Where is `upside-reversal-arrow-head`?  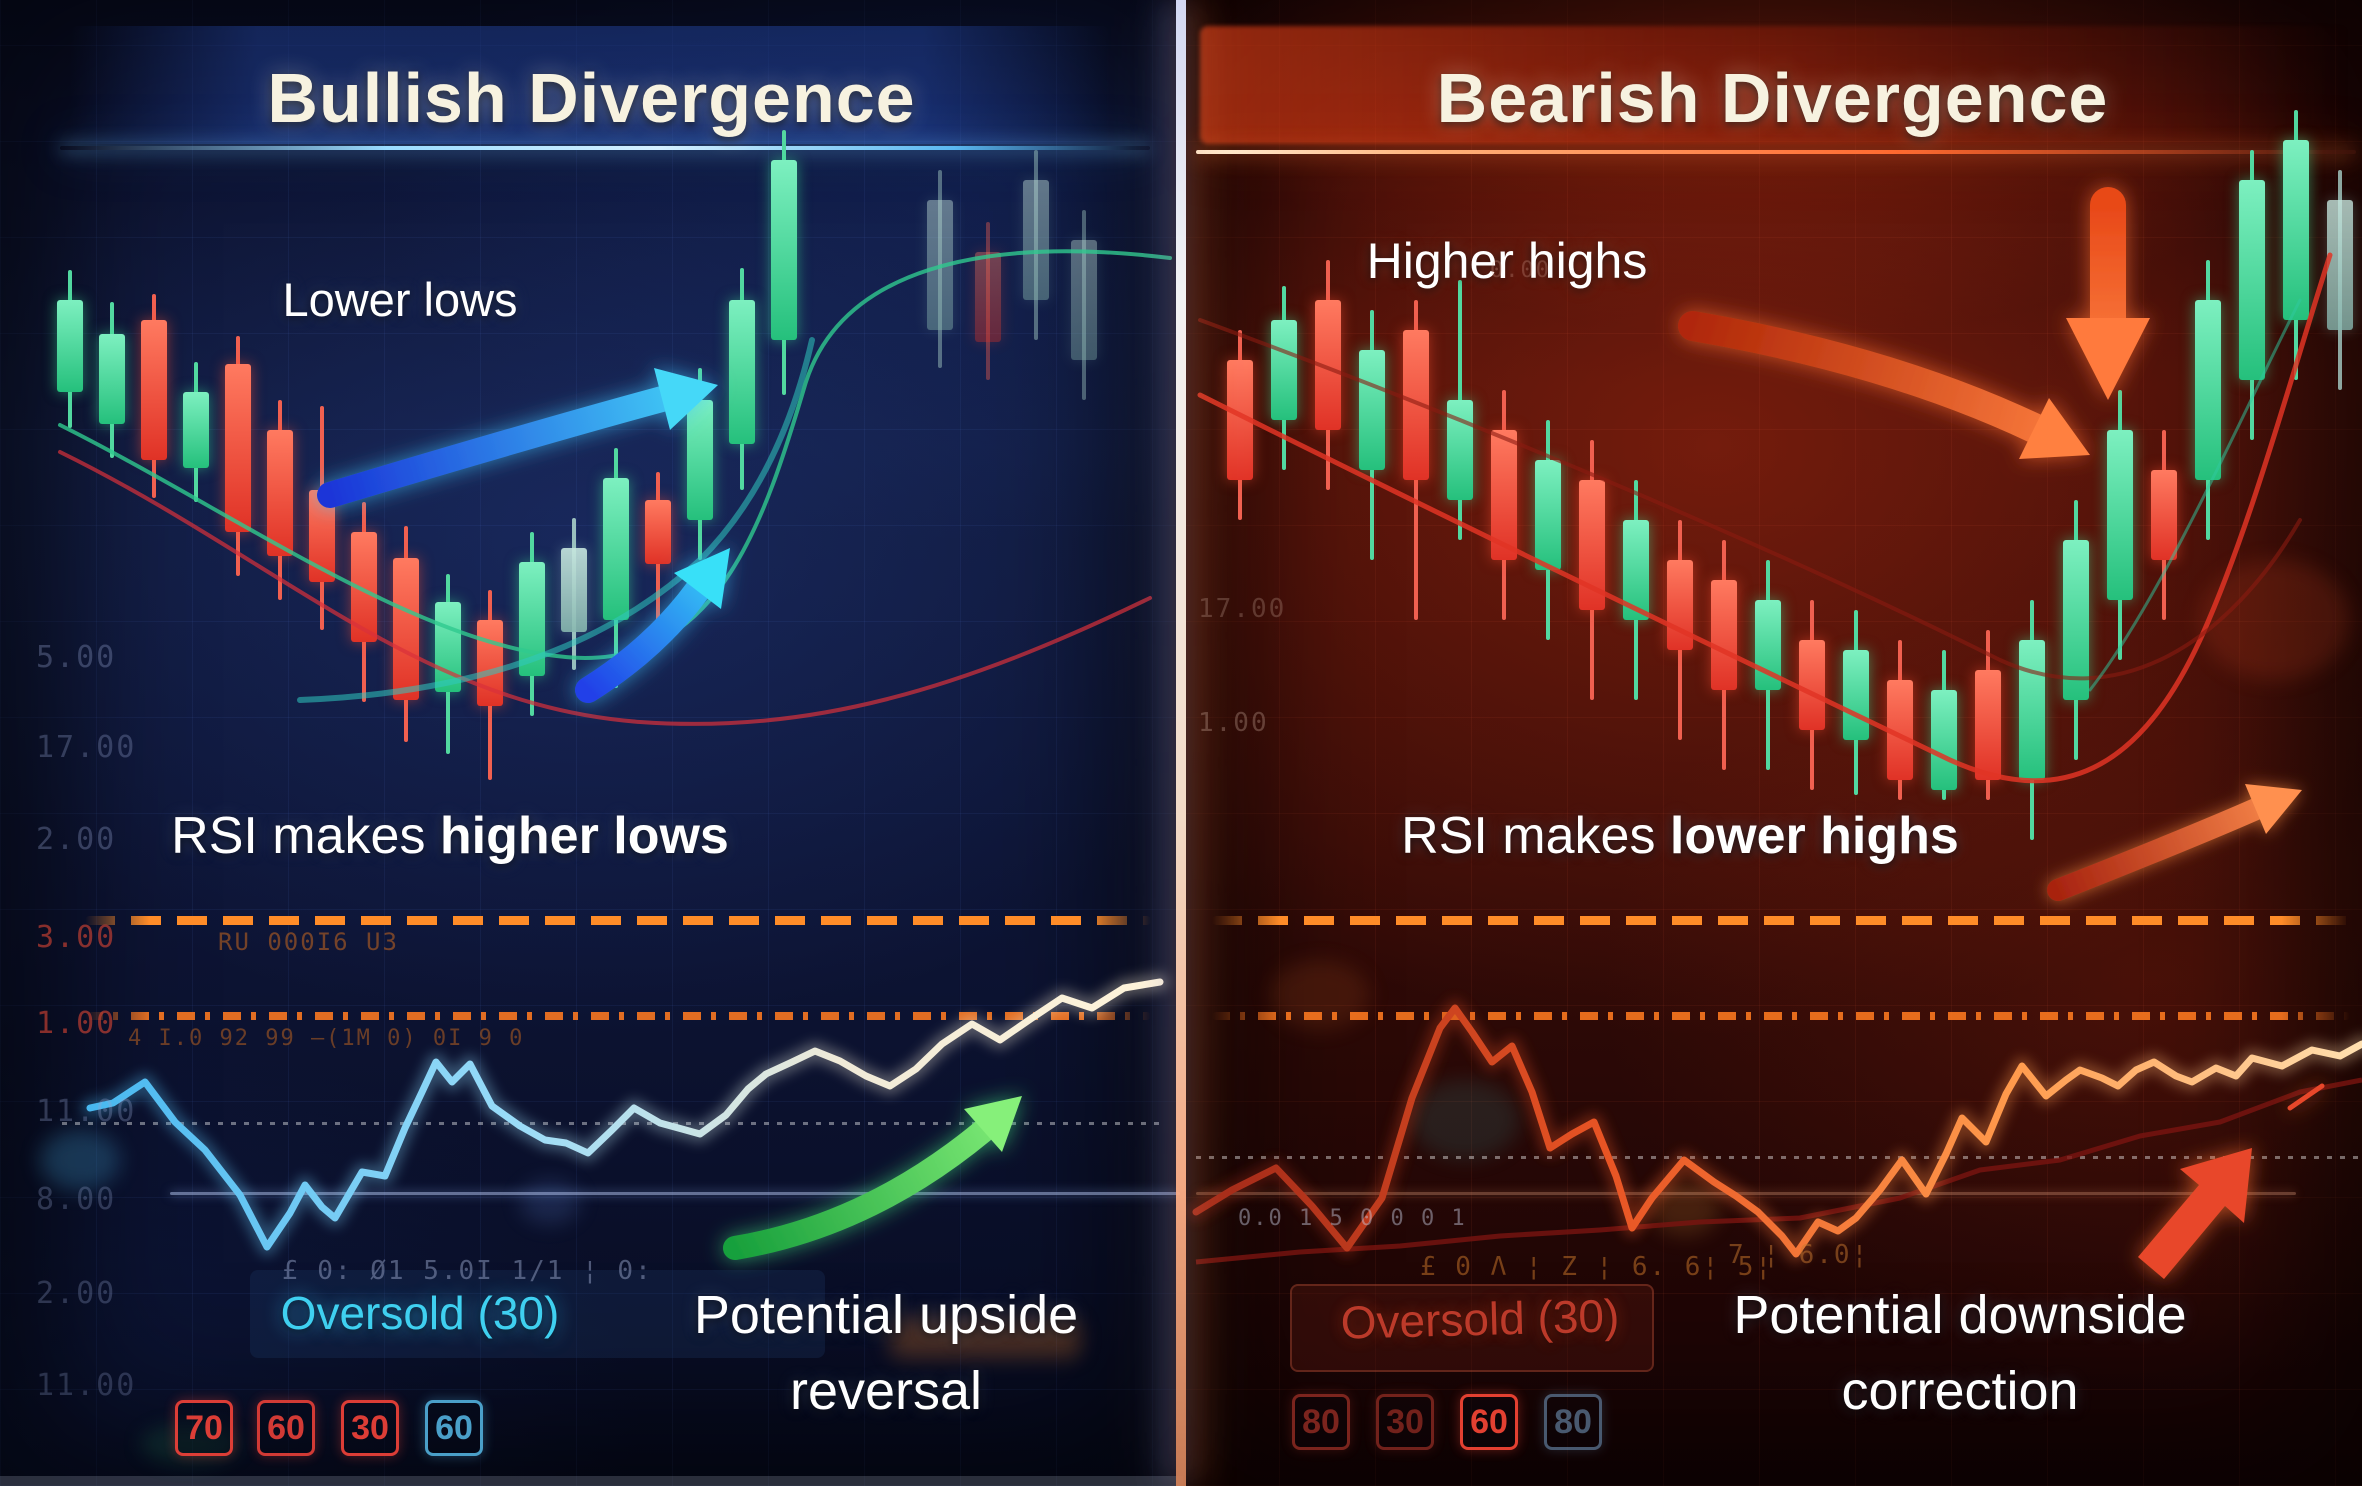
upside-reversal-arrow-head is located at coordinates (993, 1124).